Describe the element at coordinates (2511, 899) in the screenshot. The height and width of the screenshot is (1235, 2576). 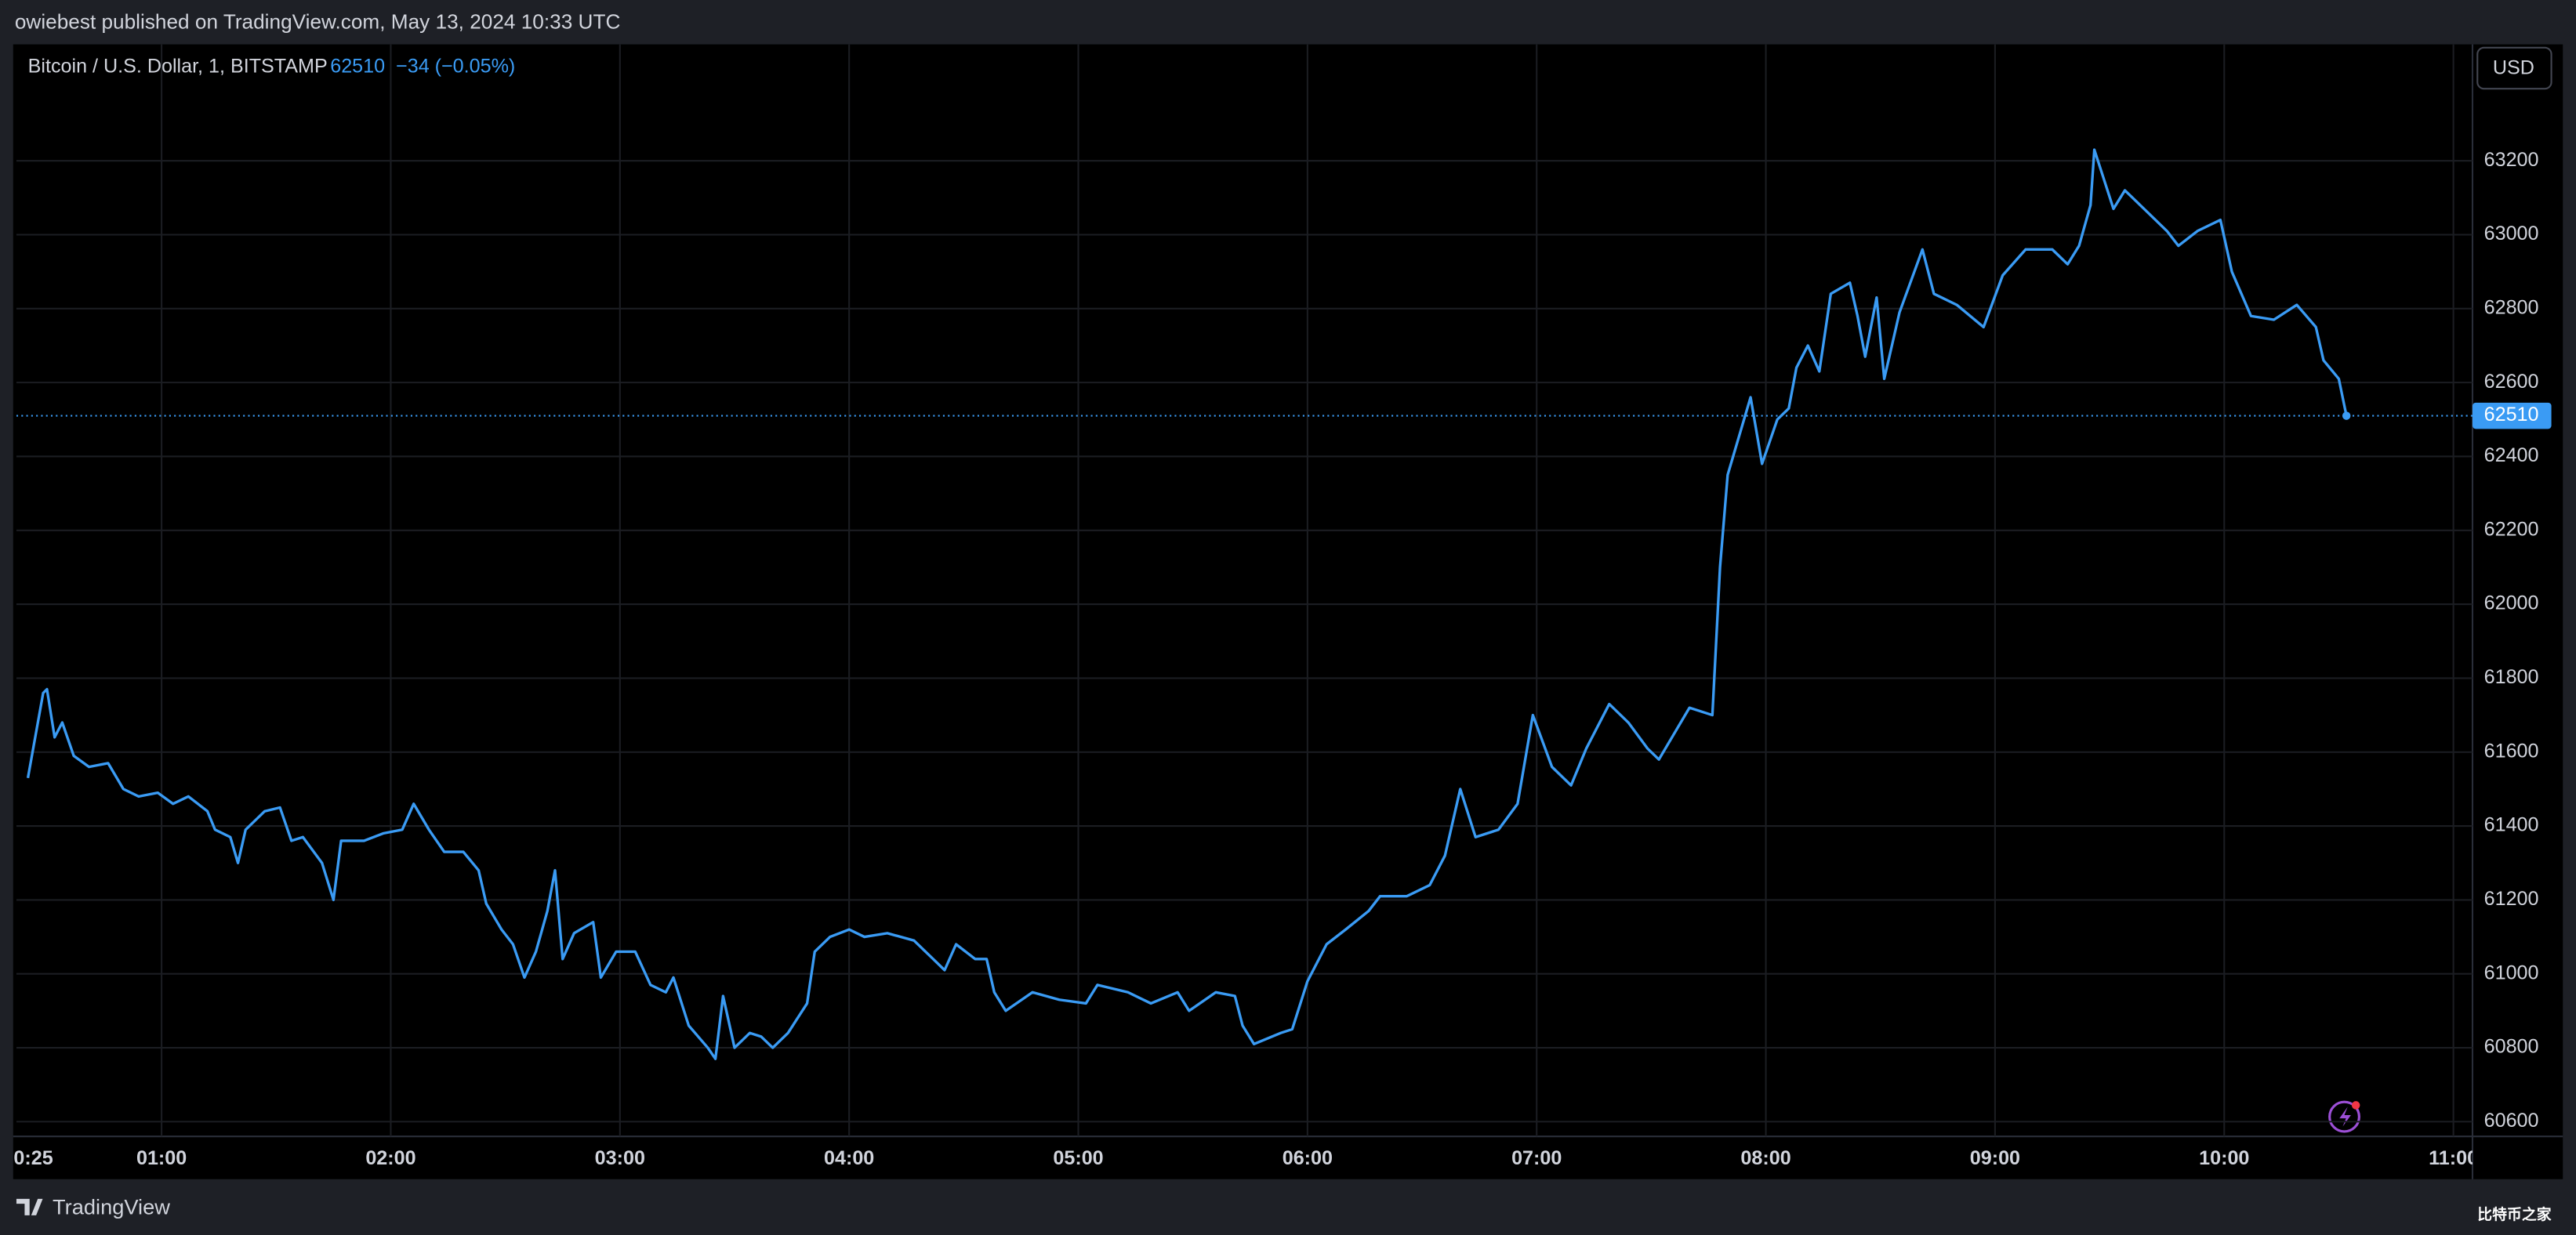
I see `y-tick-label: 61200` at that location.